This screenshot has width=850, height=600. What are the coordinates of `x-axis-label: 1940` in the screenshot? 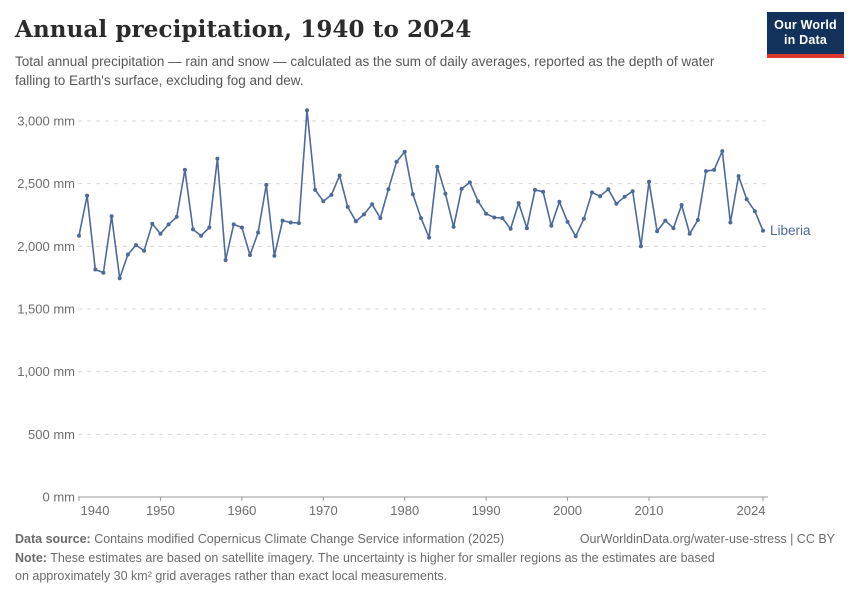 It's located at (95, 510).